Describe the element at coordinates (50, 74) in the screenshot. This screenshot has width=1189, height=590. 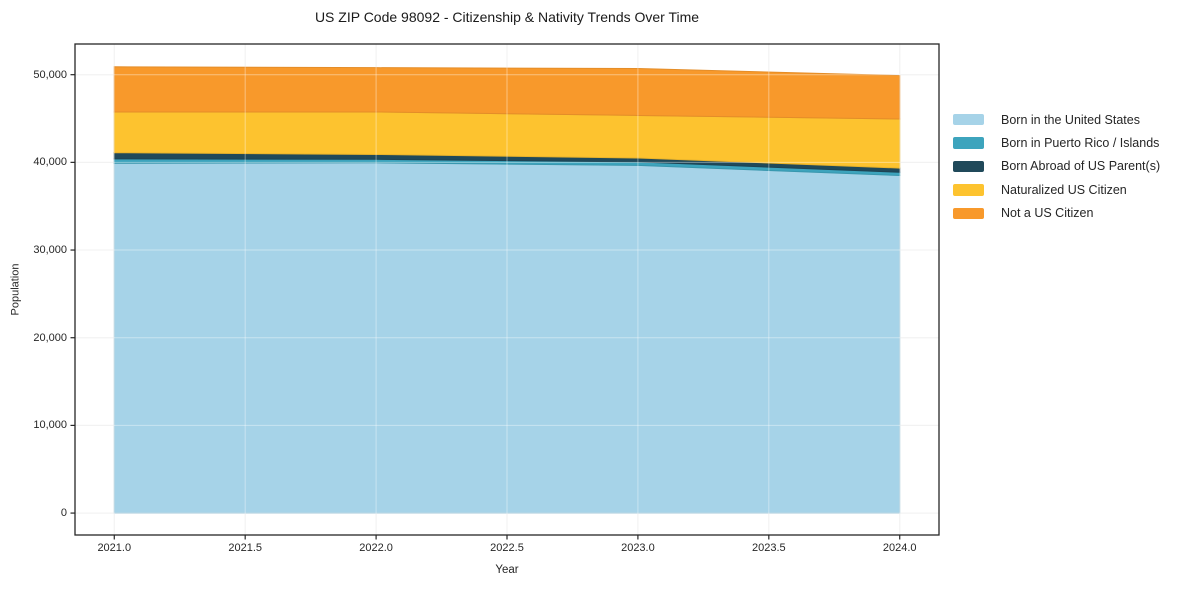
I see `y-tick-label: 50,000` at that location.